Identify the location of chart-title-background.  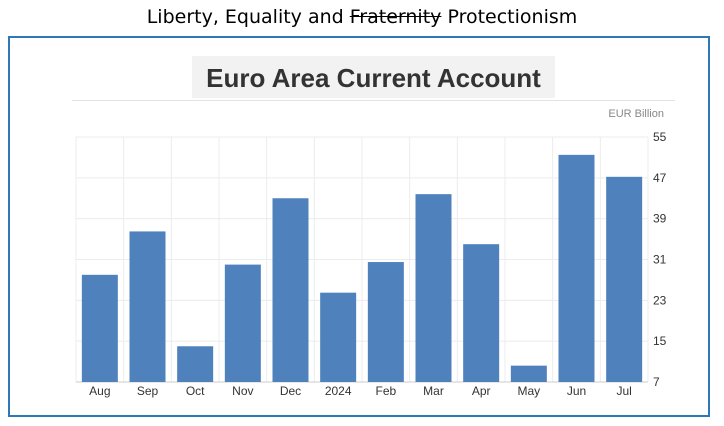
(373, 77).